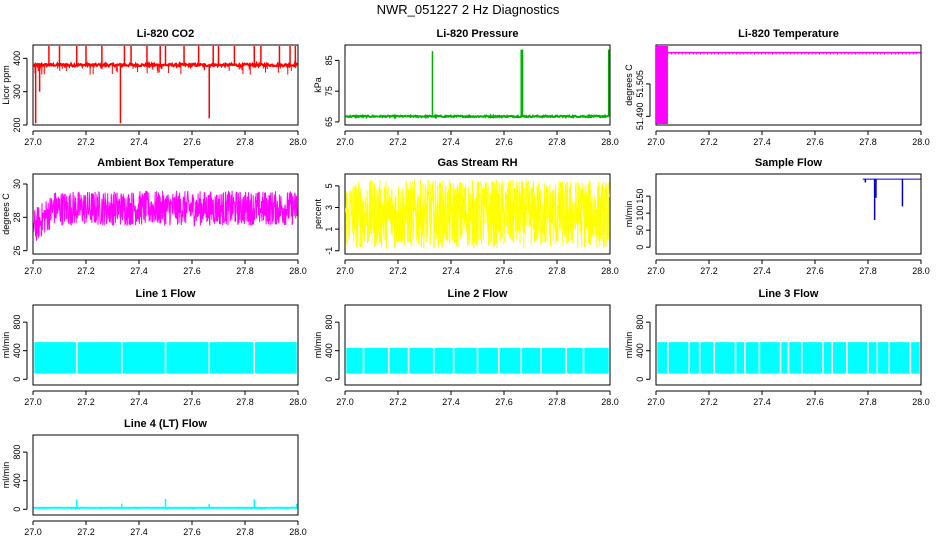  What do you see at coordinates (477, 361) in the screenshot?
I see `series-line-2-flow` at bounding box center [477, 361].